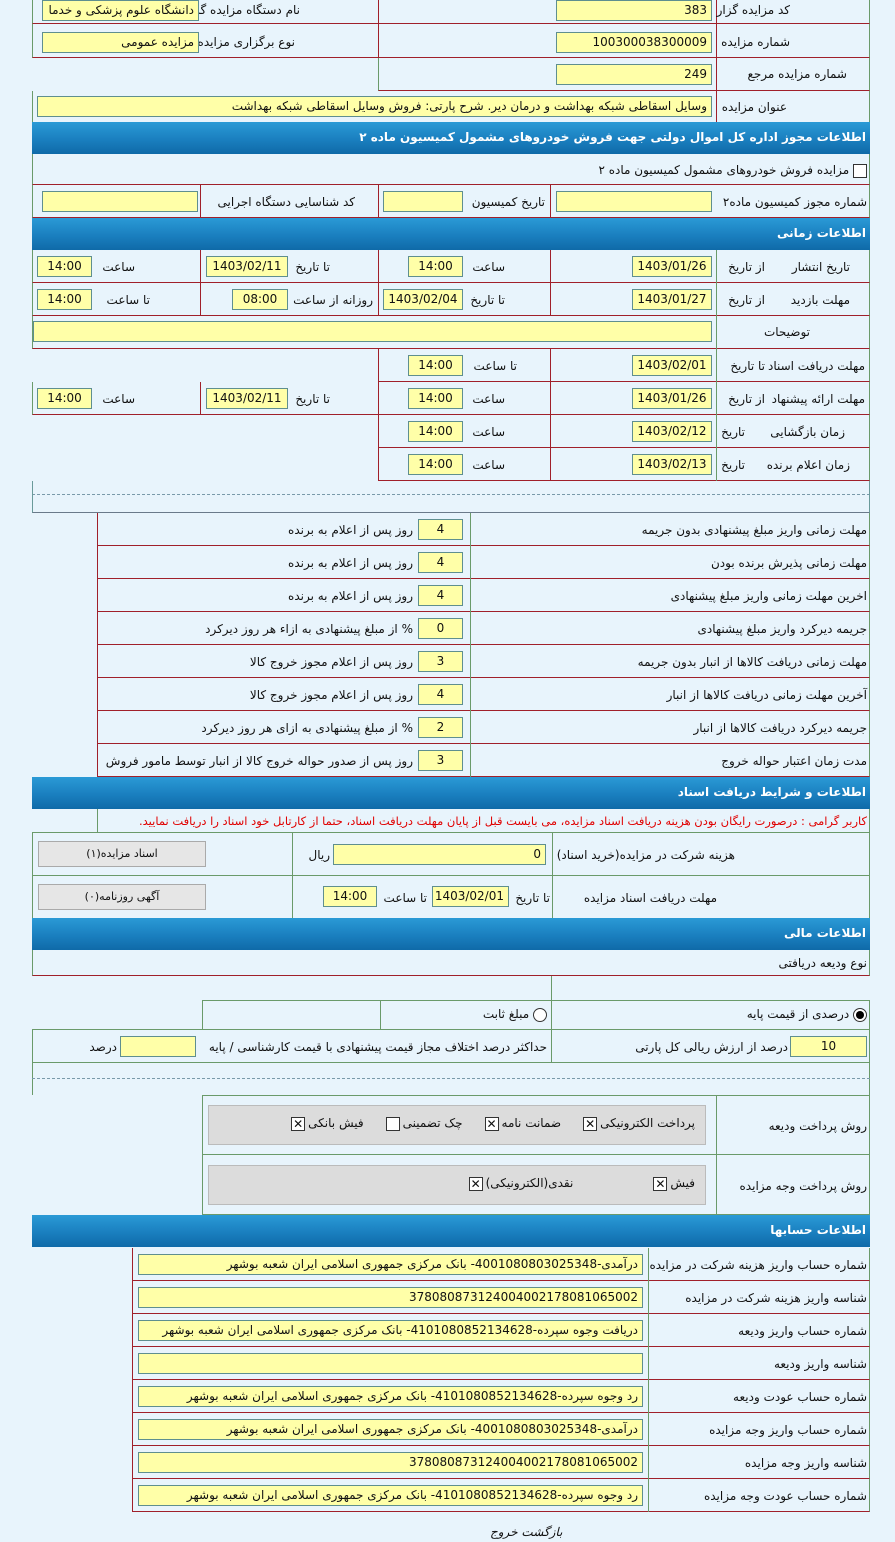 This screenshot has height=1542, width=895. Describe the element at coordinates (639, 1123) in the screenshot. I see `method-checkbox: پرداخت الکترونیکی✕` at that location.